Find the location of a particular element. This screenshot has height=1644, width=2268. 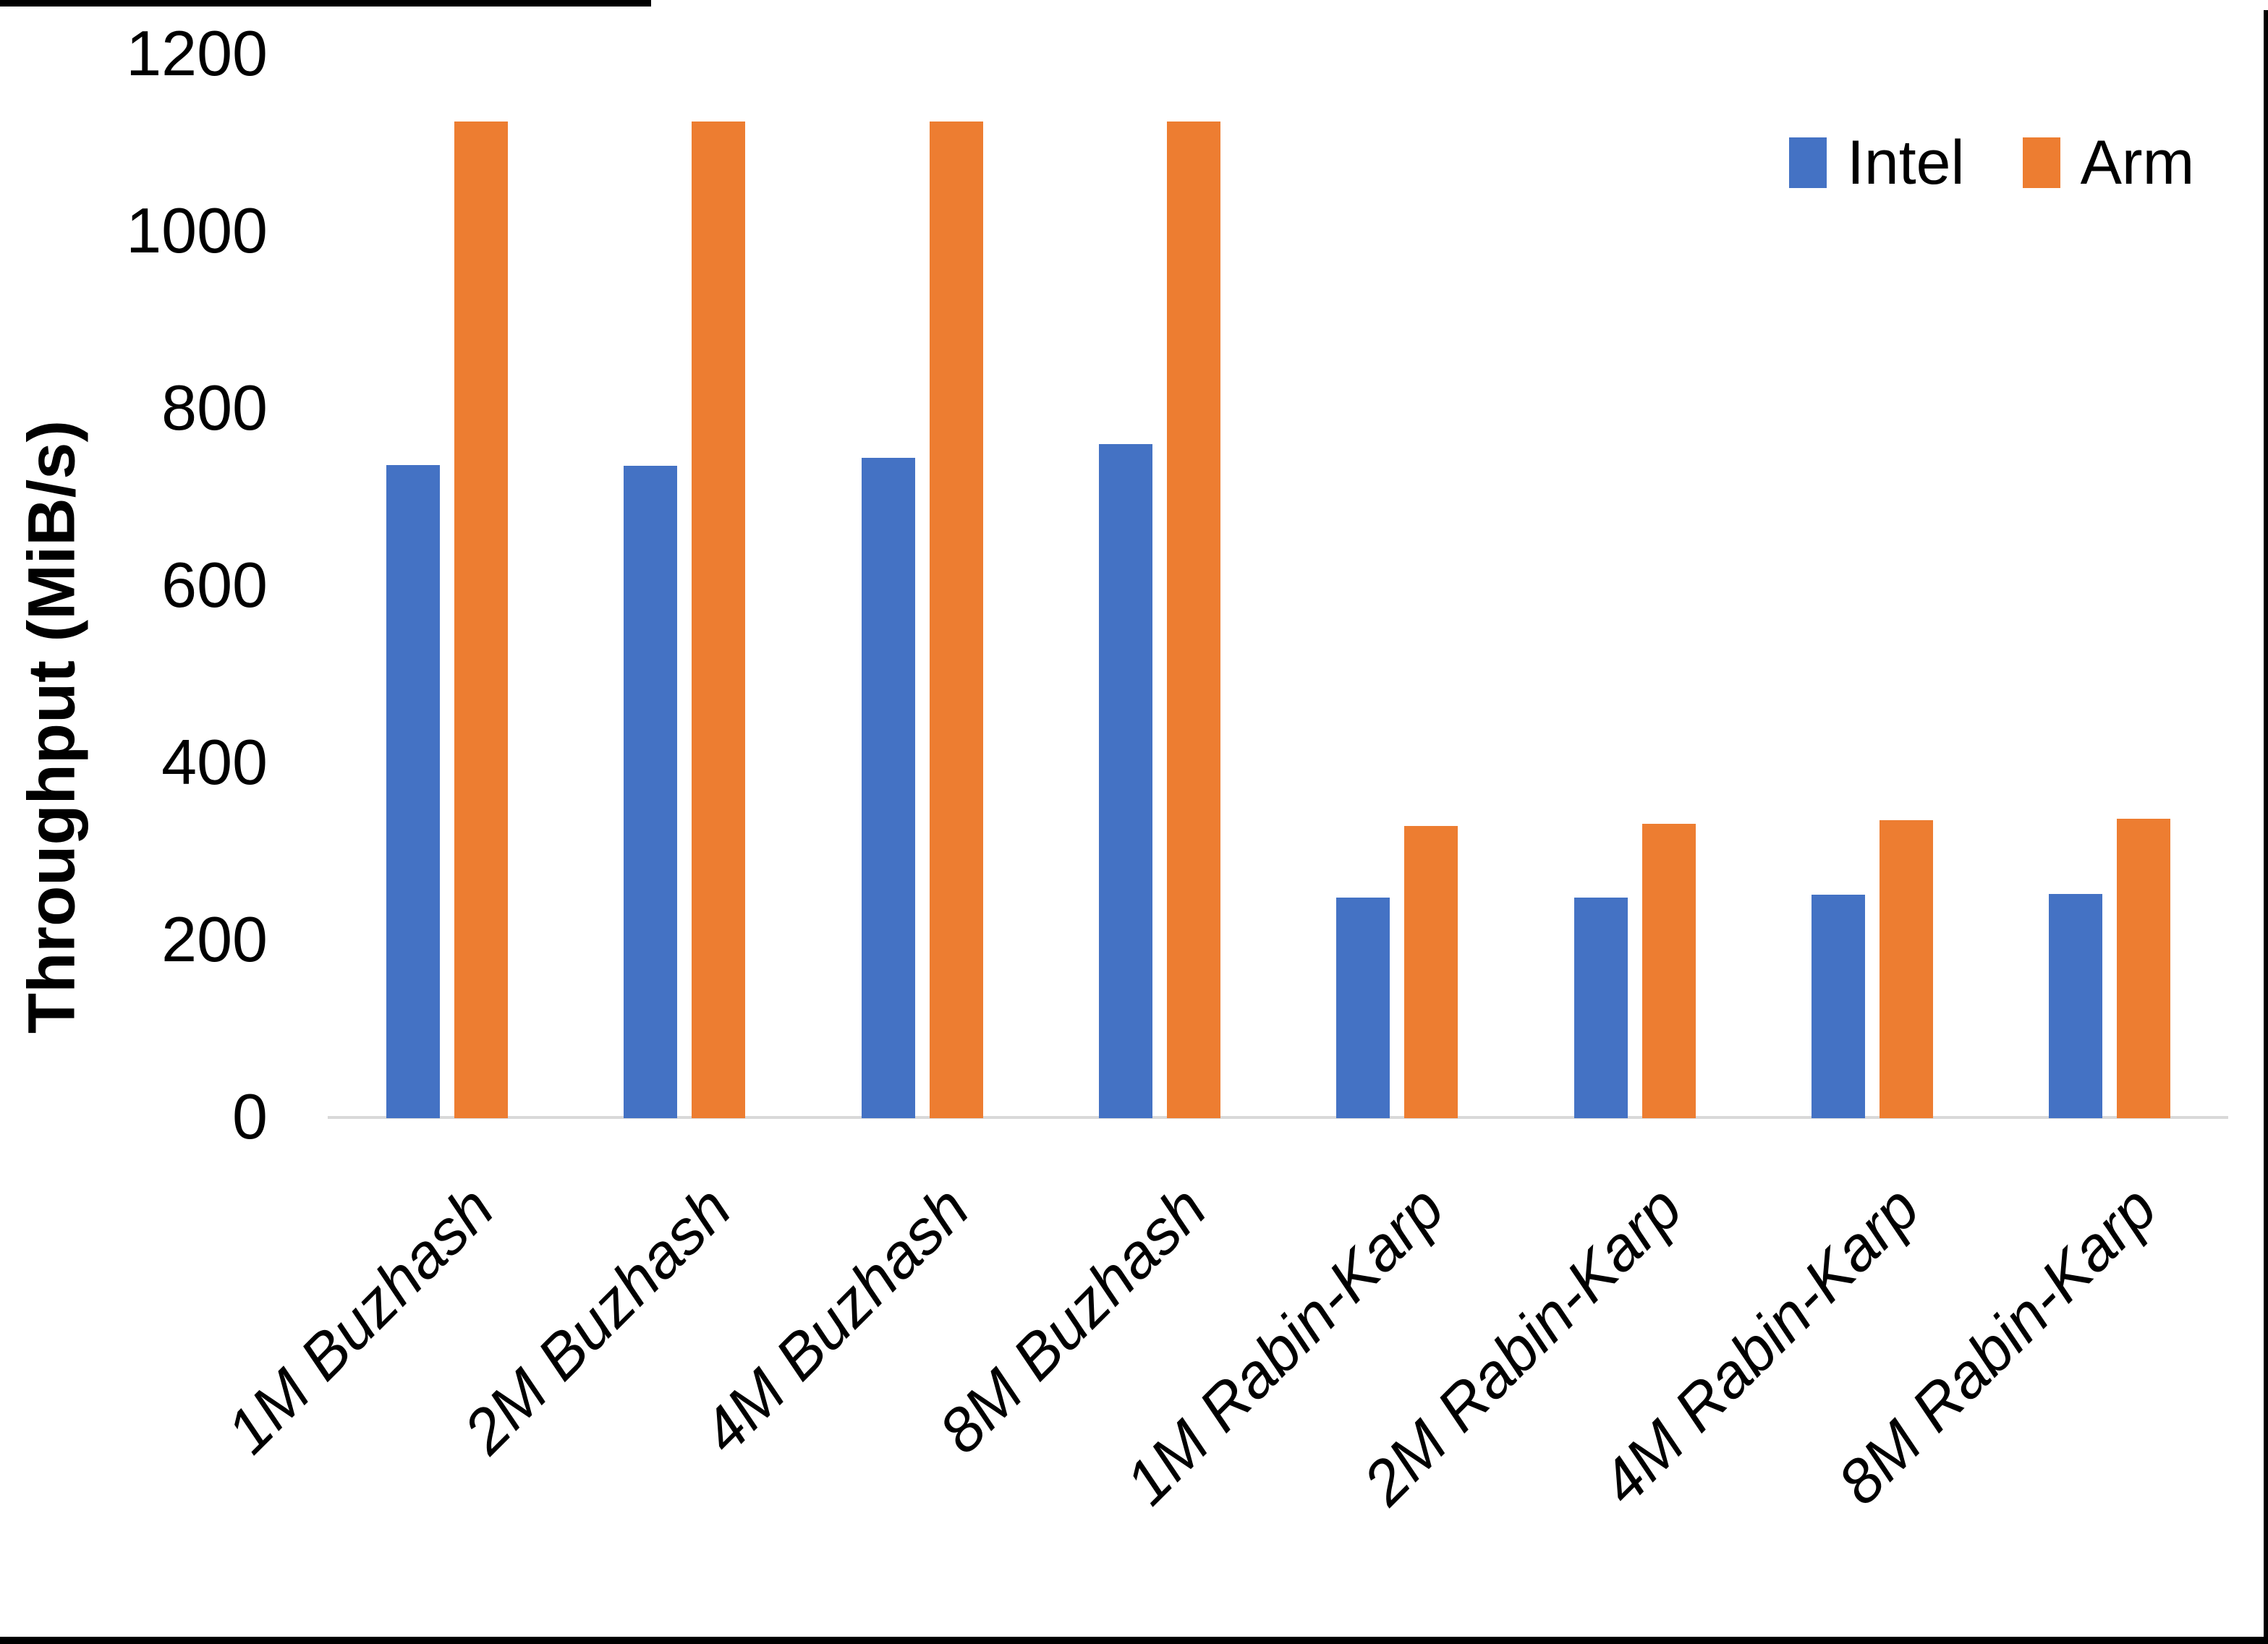

legend-label-arm: Arm is located at coordinates (2137, 162).